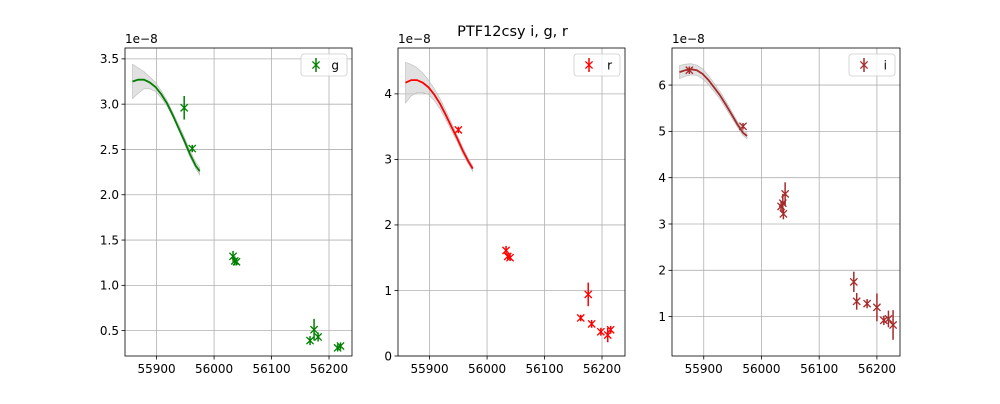 Image resolution: width=1000 pixels, height=404 pixels. I want to click on legend: g, so click(324, 65).